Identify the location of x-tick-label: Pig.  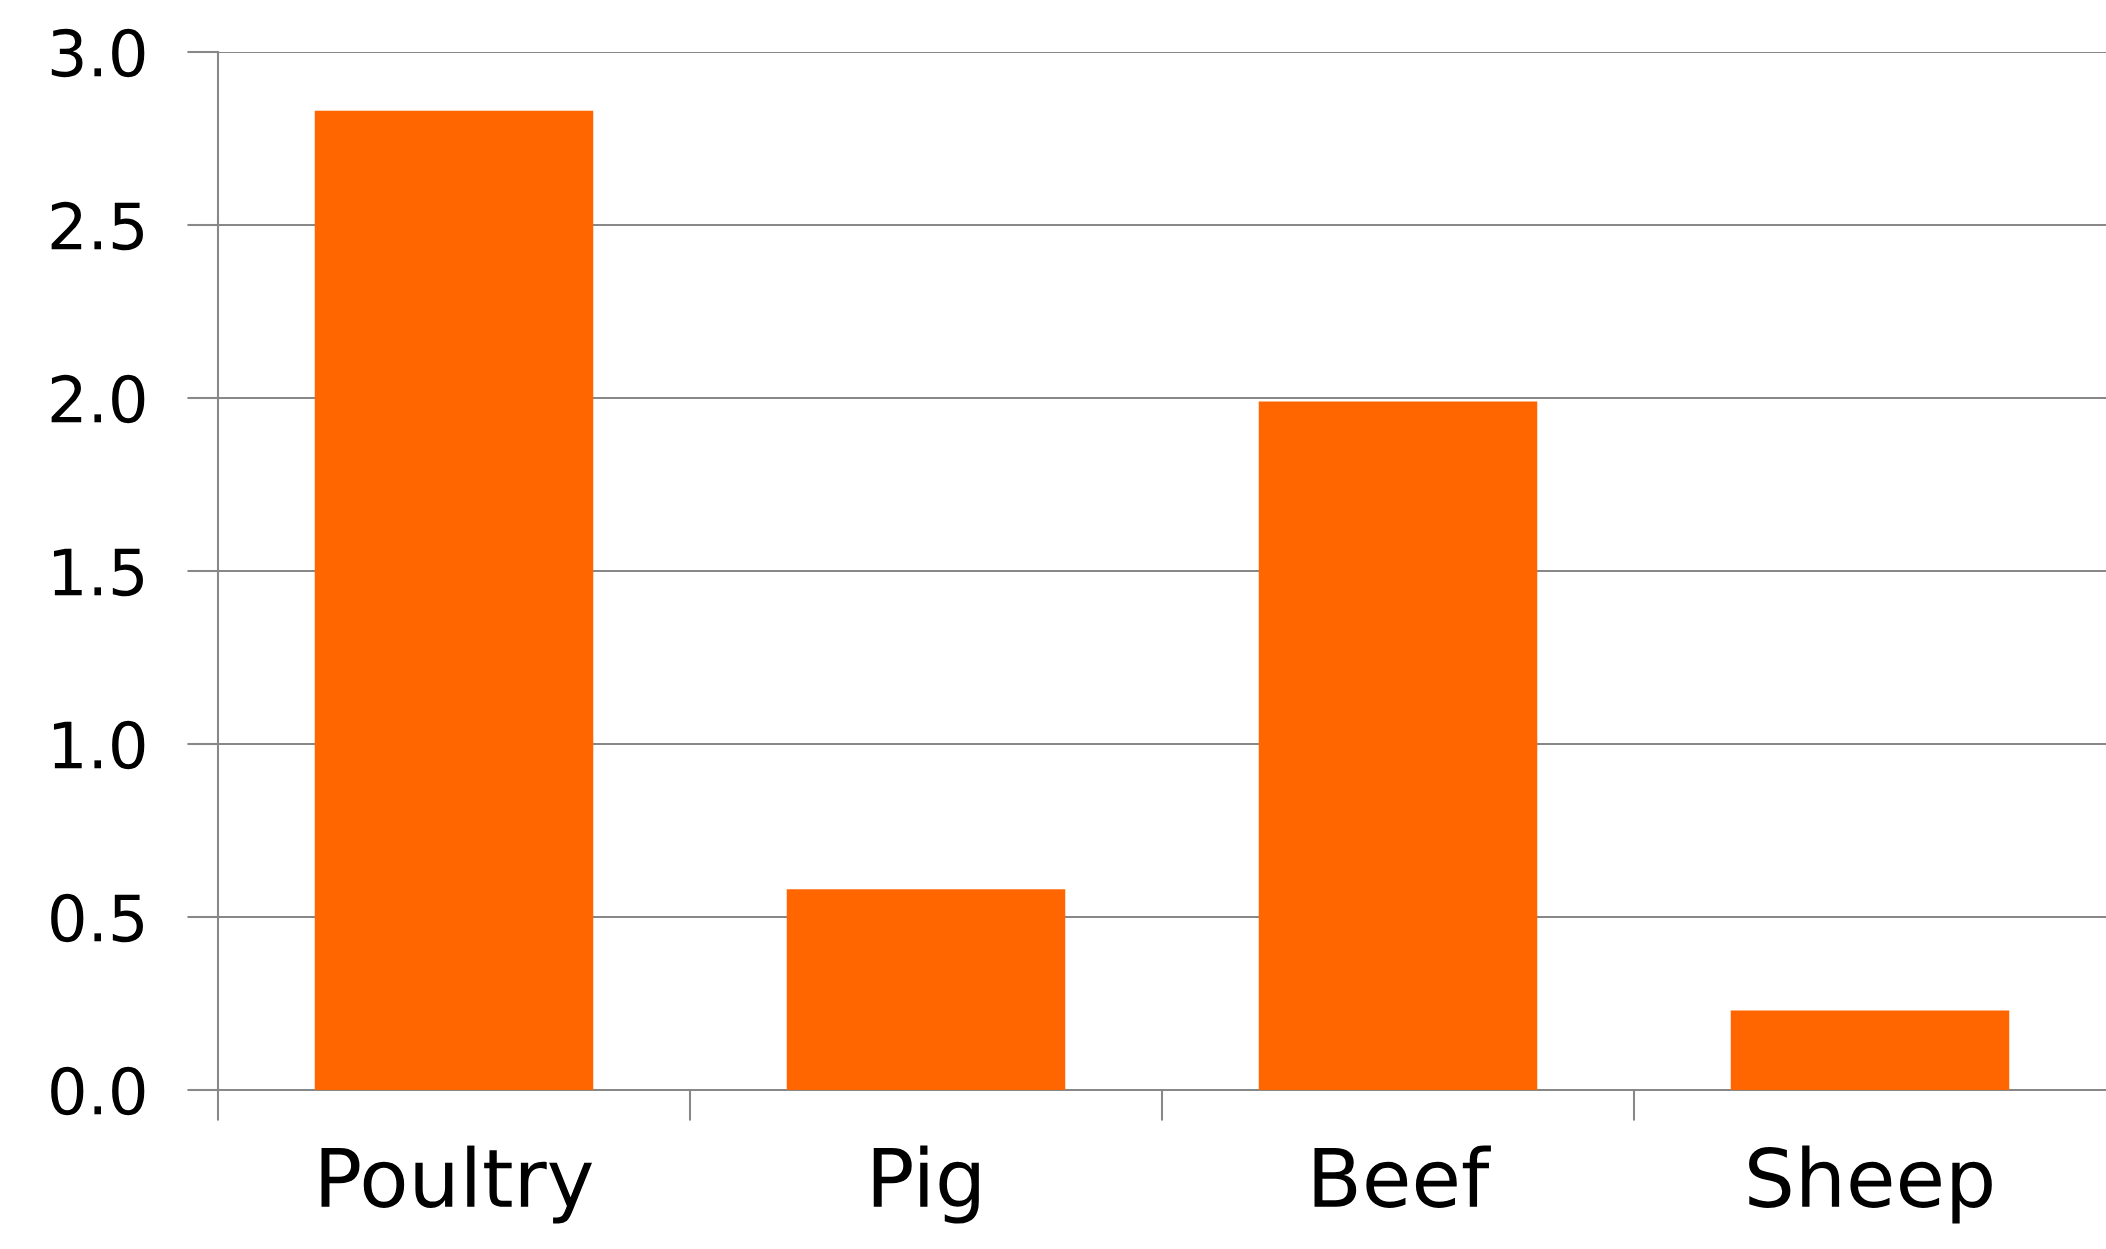
(926, 1184).